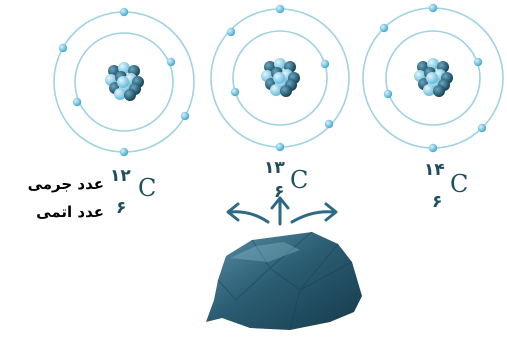 Image resolution: width=507 pixels, height=340 pixels. I want to click on isotope-label-c12: ۱۲ C ۶, so click(148, 198).